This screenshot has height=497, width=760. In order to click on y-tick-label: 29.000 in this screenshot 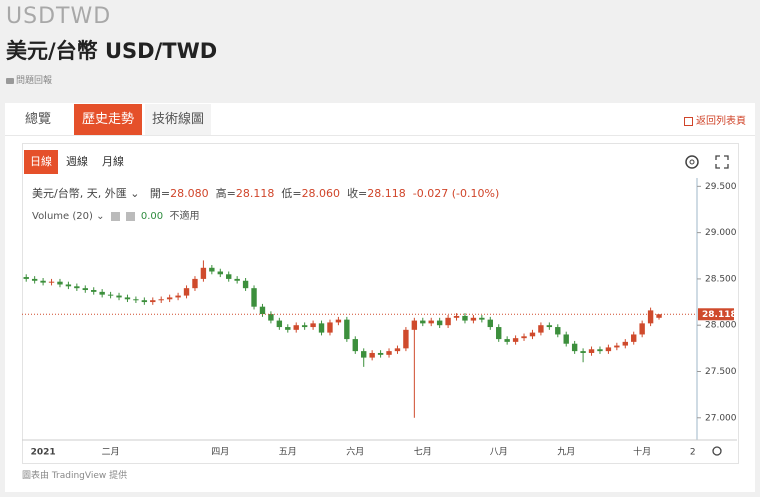, I will do `click(721, 233)`.